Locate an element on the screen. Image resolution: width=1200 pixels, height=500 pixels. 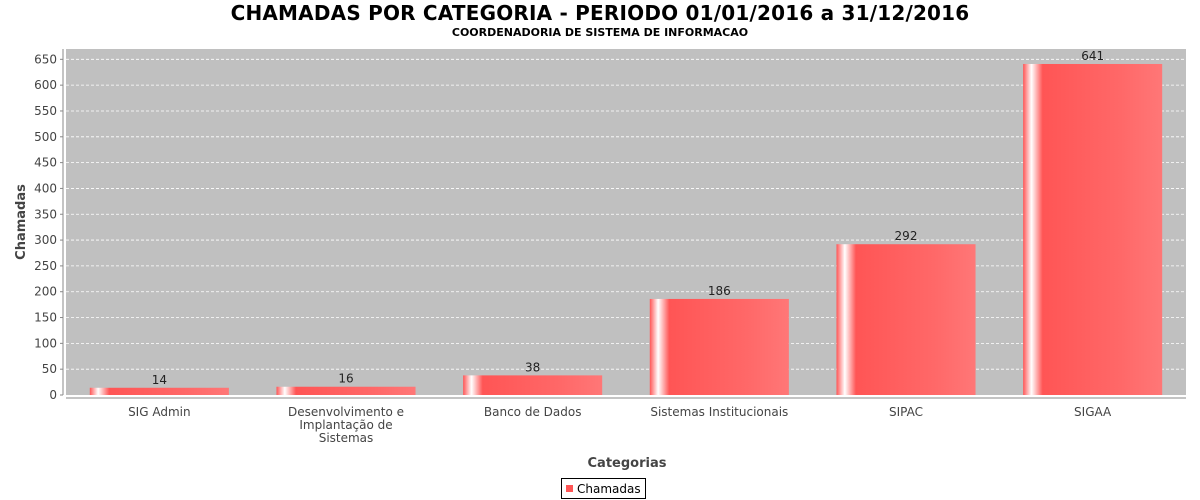
y-tick-label: 50 is located at coordinates (49, 369).